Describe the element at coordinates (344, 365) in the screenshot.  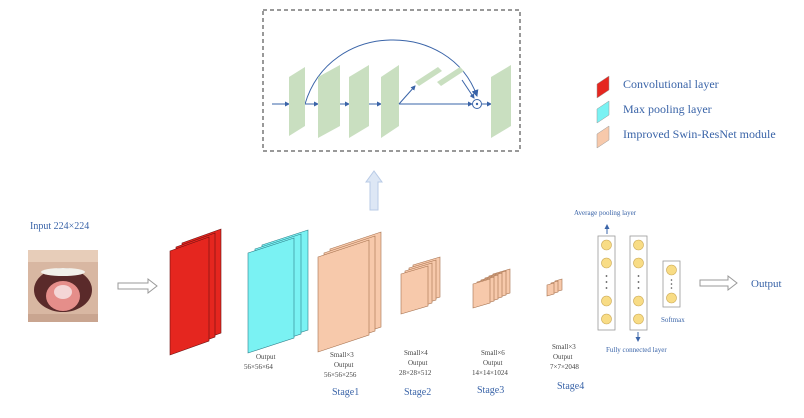
I see `stage1-output-title: Output` at that location.